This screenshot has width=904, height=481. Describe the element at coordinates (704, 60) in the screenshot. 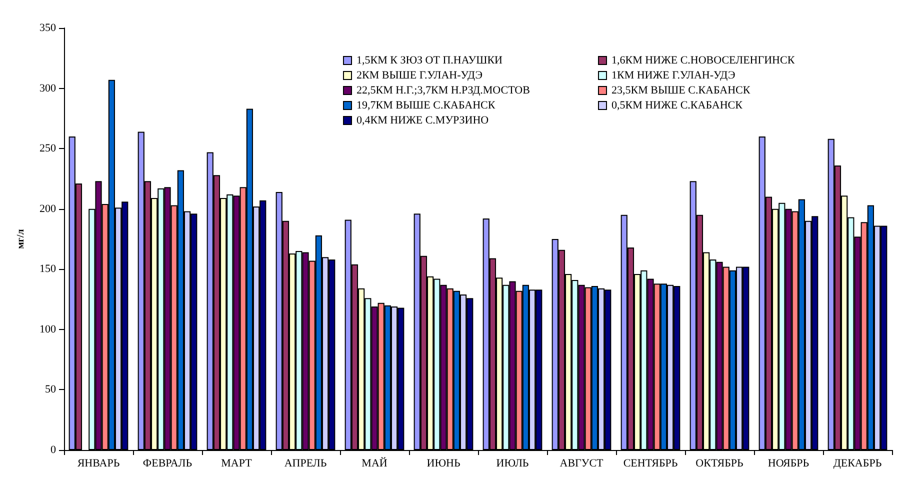

I see `legend-label: 1,6КМ НИЖЕ С.НОВОСЕЛЕНГИНСК` at that location.